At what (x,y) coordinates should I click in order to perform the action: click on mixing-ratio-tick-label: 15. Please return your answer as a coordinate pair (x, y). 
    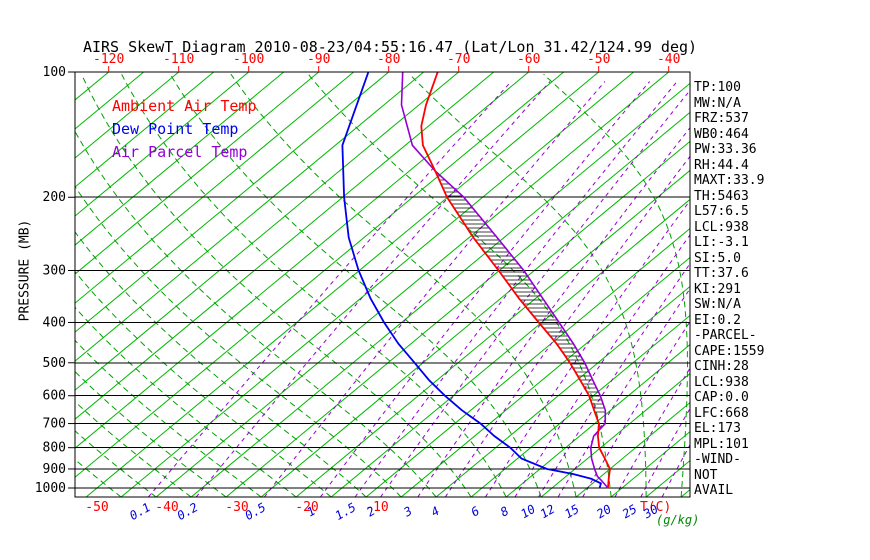
    Looking at the image, I should click on (572, 511).